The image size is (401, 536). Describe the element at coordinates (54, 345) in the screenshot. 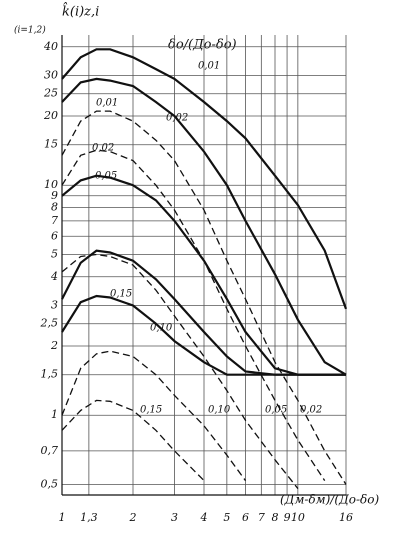

I see `y-tick-label: 2` at that location.